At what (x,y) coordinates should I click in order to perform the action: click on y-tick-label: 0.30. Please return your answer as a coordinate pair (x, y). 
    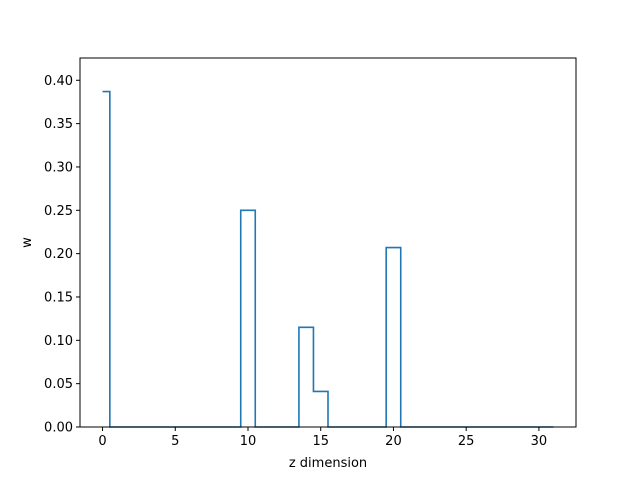
    Looking at the image, I should click on (58, 167).